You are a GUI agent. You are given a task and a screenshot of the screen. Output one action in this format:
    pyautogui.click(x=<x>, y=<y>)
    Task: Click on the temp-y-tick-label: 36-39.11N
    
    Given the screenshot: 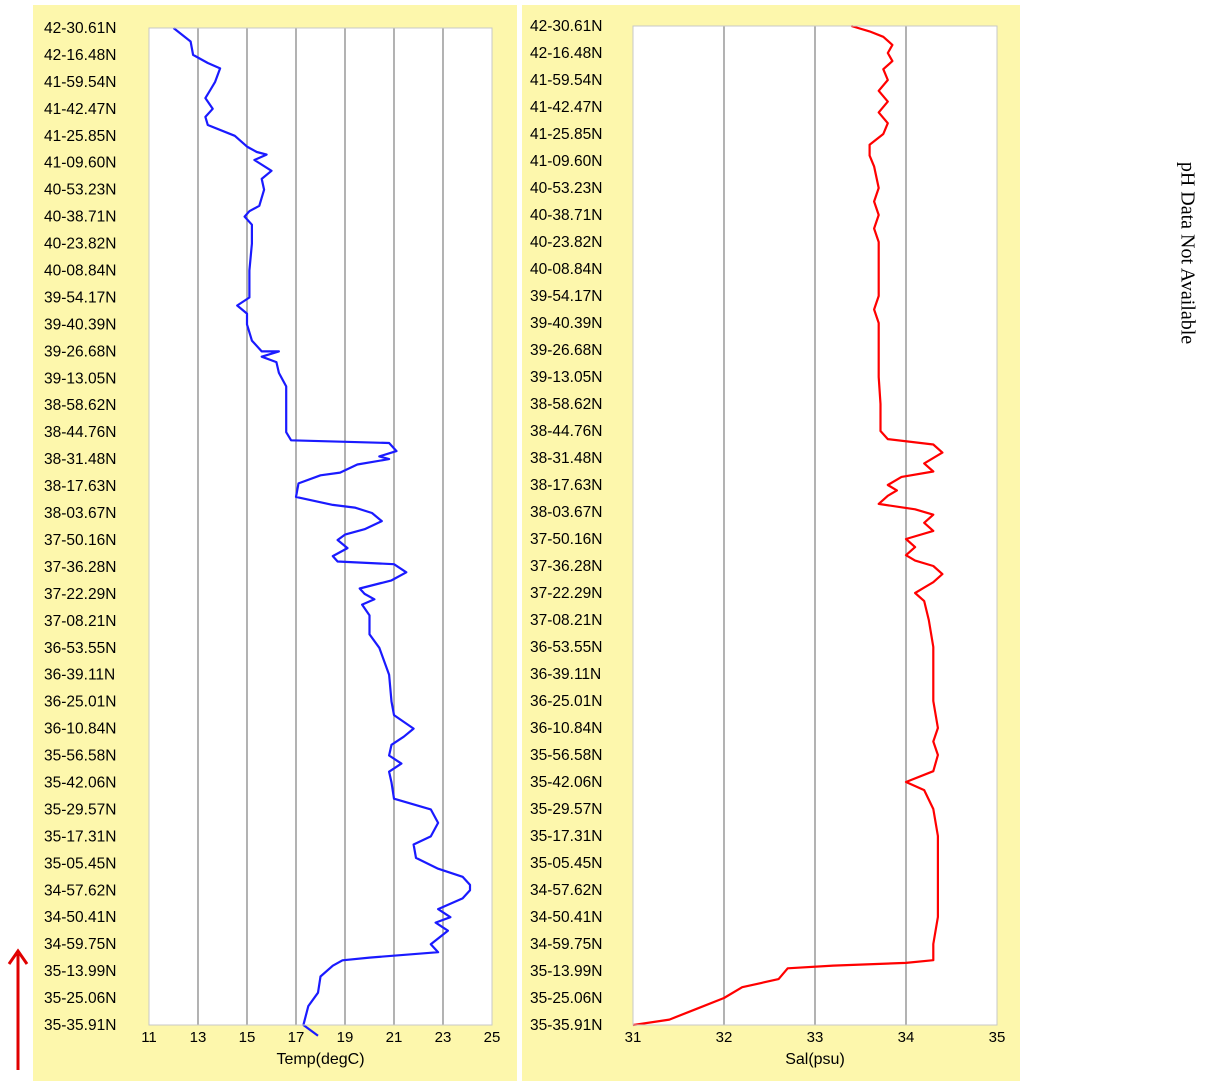 What is the action you would take?
    pyautogui.click(x=79, y=675)
    